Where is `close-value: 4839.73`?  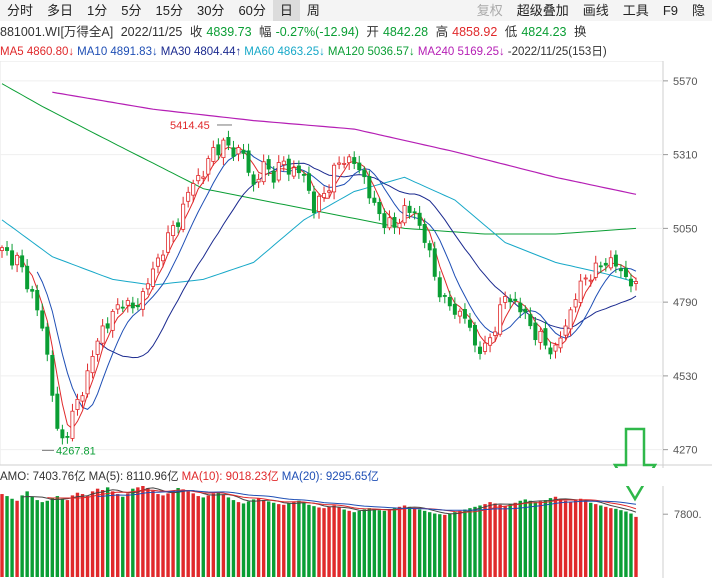
close-value: 4839.73 is located at coordinates (229, 32).